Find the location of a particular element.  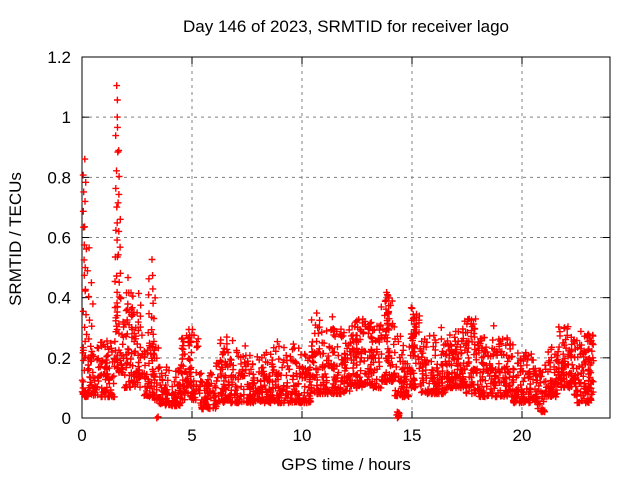

x-tick-label: 15 is located at coordinates (412, 435).